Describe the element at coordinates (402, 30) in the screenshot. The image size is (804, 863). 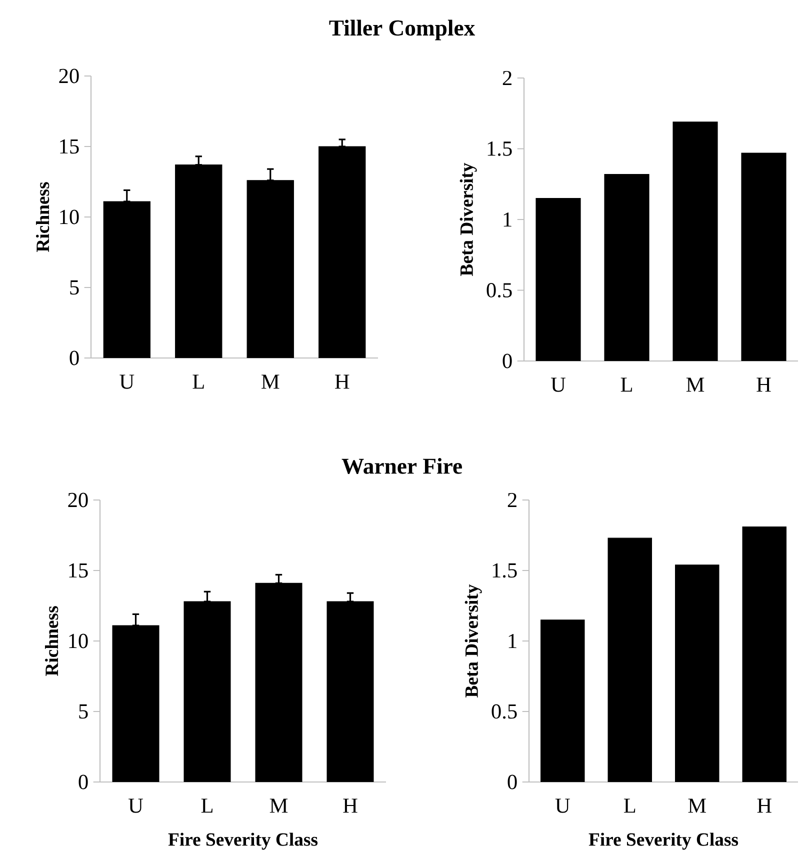
I see `chart-title: Tiller Complex` at that location.